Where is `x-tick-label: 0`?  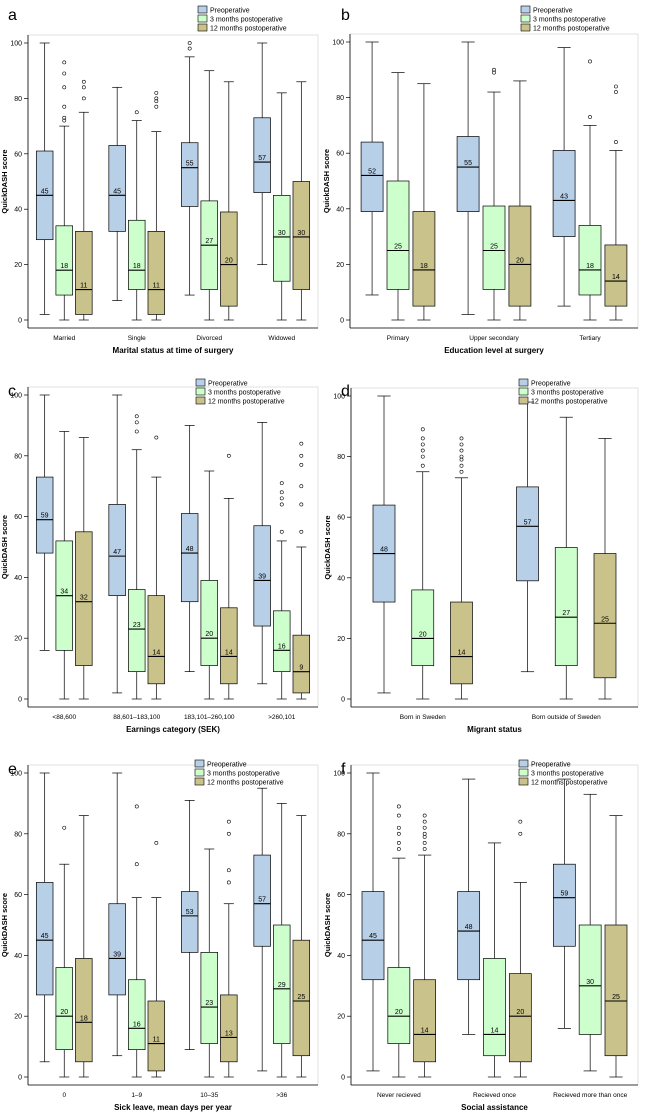 x-tick-label: 0 is located at coordinates (64, 1095).